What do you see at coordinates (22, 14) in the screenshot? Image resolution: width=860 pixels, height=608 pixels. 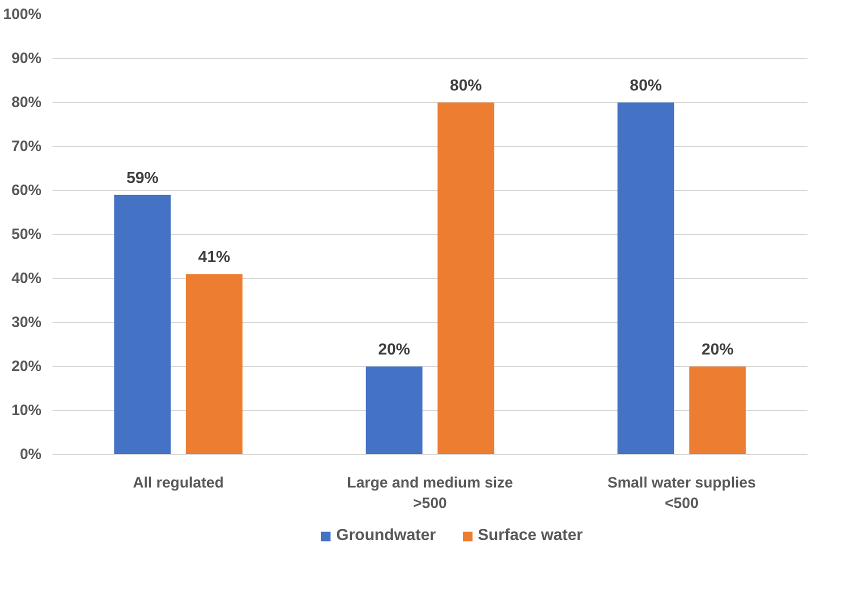 I see `y-tick-label: 100%` at bounding box center [22, 14].